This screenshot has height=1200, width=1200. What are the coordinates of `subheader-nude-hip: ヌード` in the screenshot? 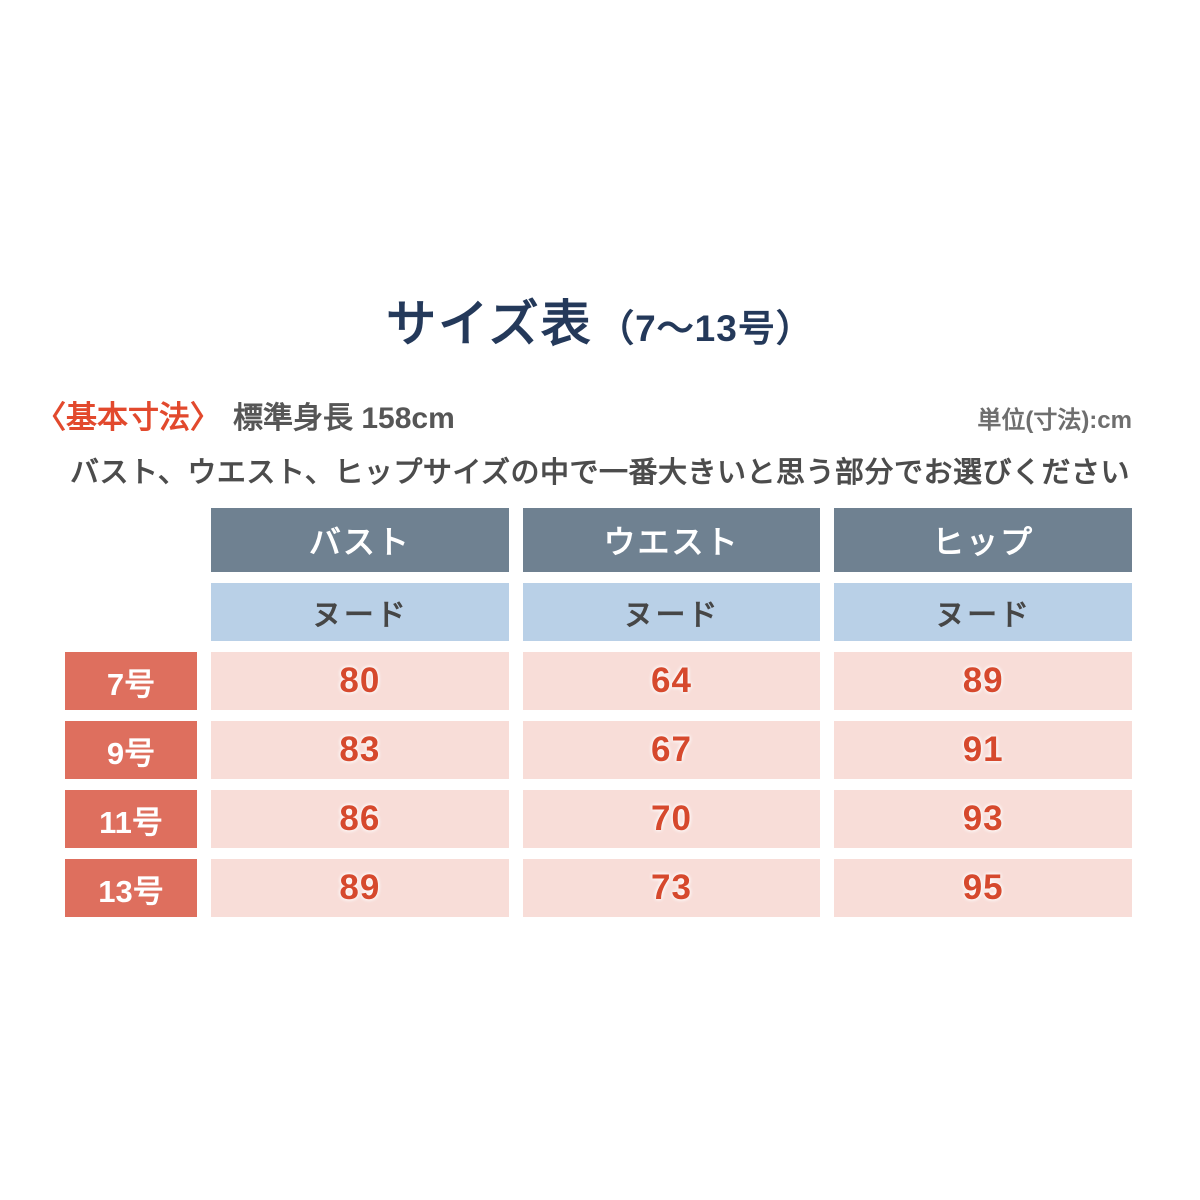 It's located at (983, 612).